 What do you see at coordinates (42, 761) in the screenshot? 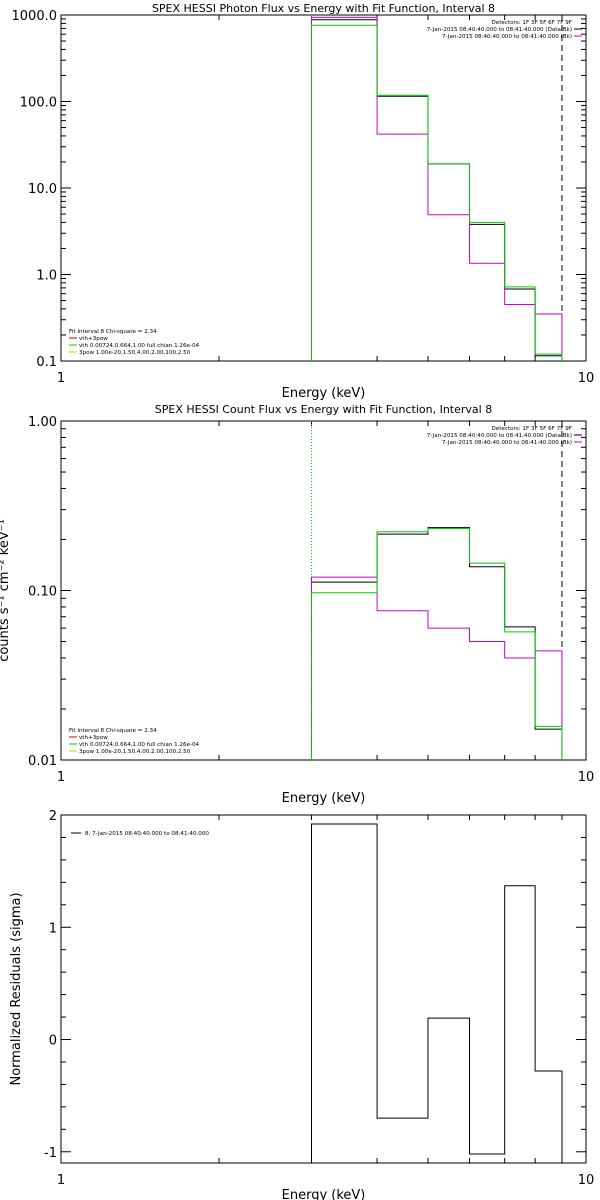
I see `y-tick-label: 0.01` at bounding box center [42, 761].